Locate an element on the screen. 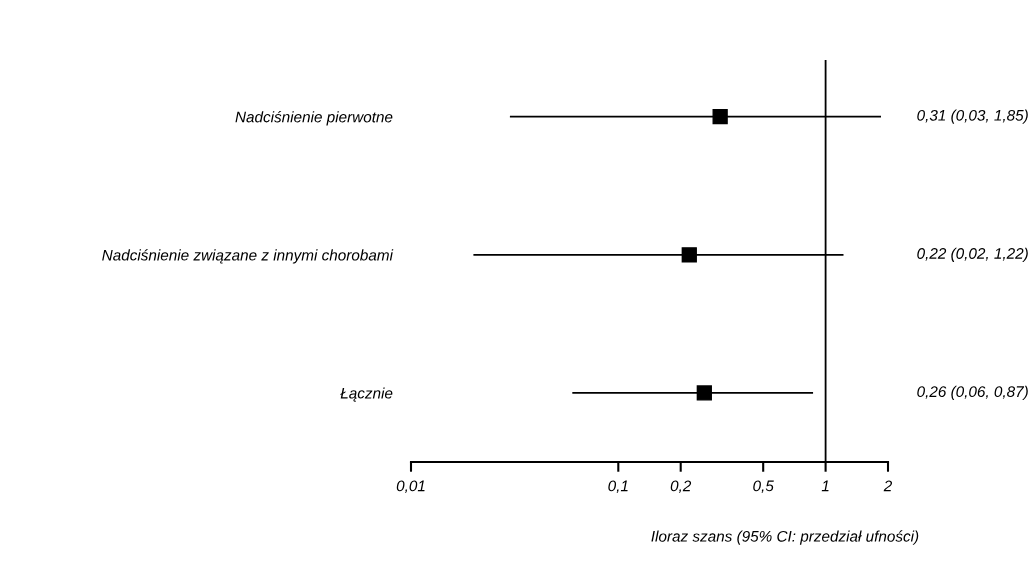 This screenshot has width=1035, height=582. x-axis-title: Iloraz szans (95% CI: przedział ufności) is located at coordinates (785, 537).